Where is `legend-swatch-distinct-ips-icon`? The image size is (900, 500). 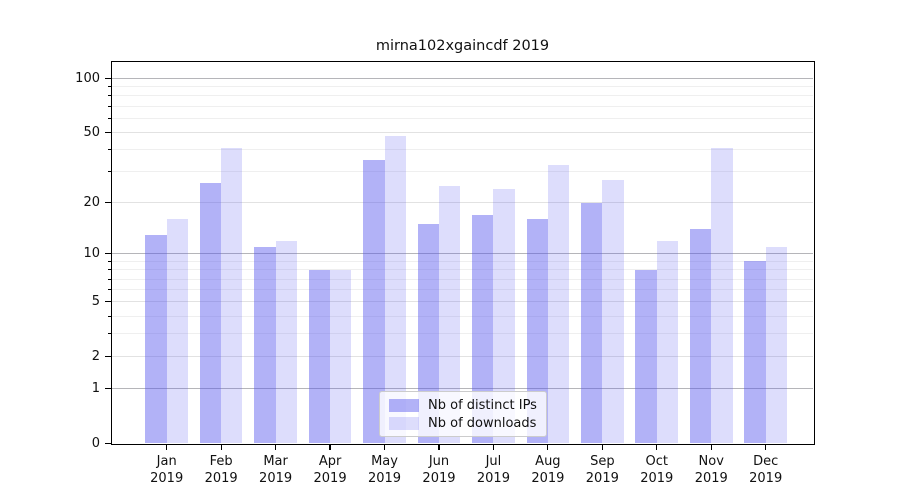 legend-swatch-distinct-ips-icon is located at coordinates (404, 405).